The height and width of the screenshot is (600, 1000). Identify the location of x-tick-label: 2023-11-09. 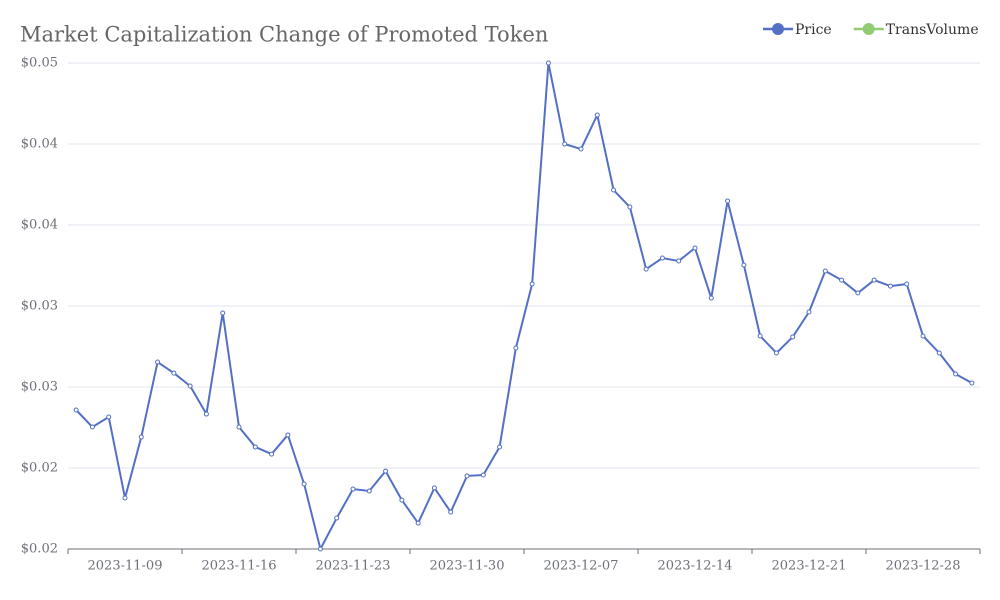
(125, 566).